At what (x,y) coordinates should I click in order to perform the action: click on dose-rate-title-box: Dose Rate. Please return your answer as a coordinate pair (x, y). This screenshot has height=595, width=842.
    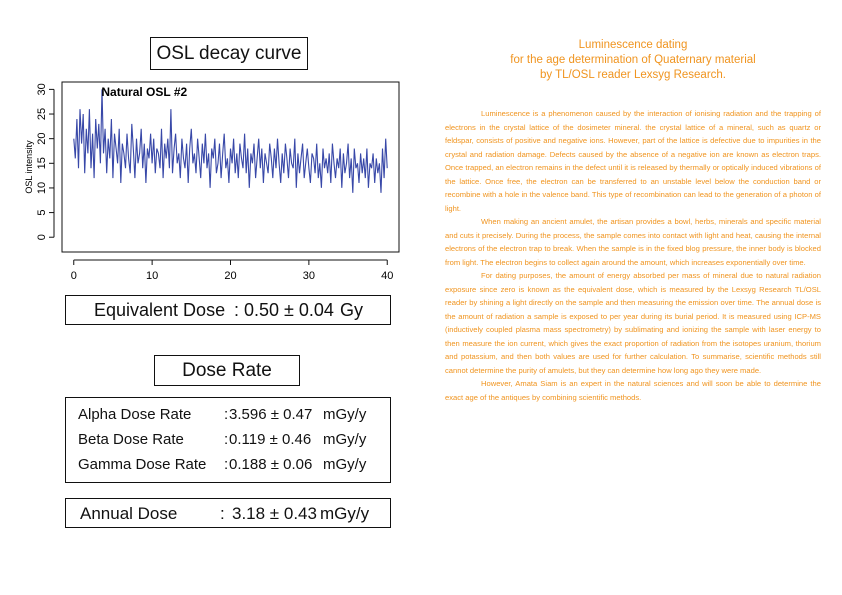
    Looking at the image, I should click on (227, 370).